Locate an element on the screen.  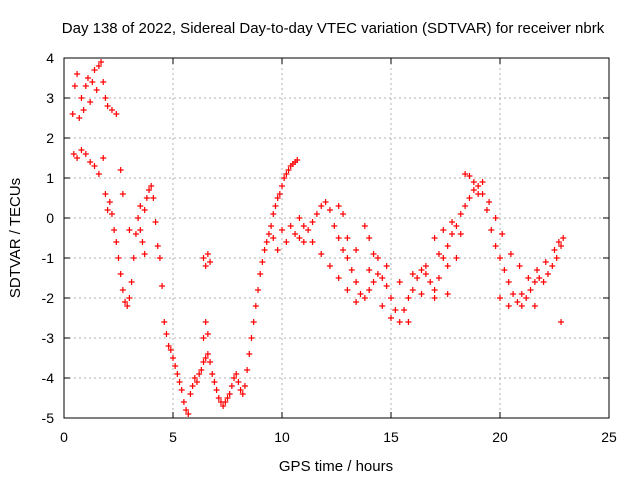
y-tick-label: -2 is located at coordinates (48, 298).